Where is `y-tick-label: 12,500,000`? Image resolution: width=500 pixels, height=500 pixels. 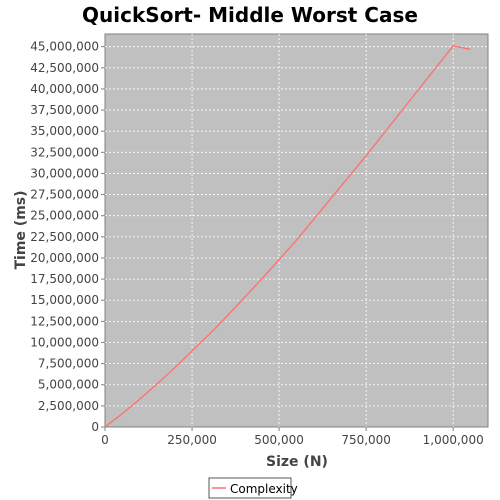 y-tick-label: 12,500,000 is located at coordinates (64, 321).